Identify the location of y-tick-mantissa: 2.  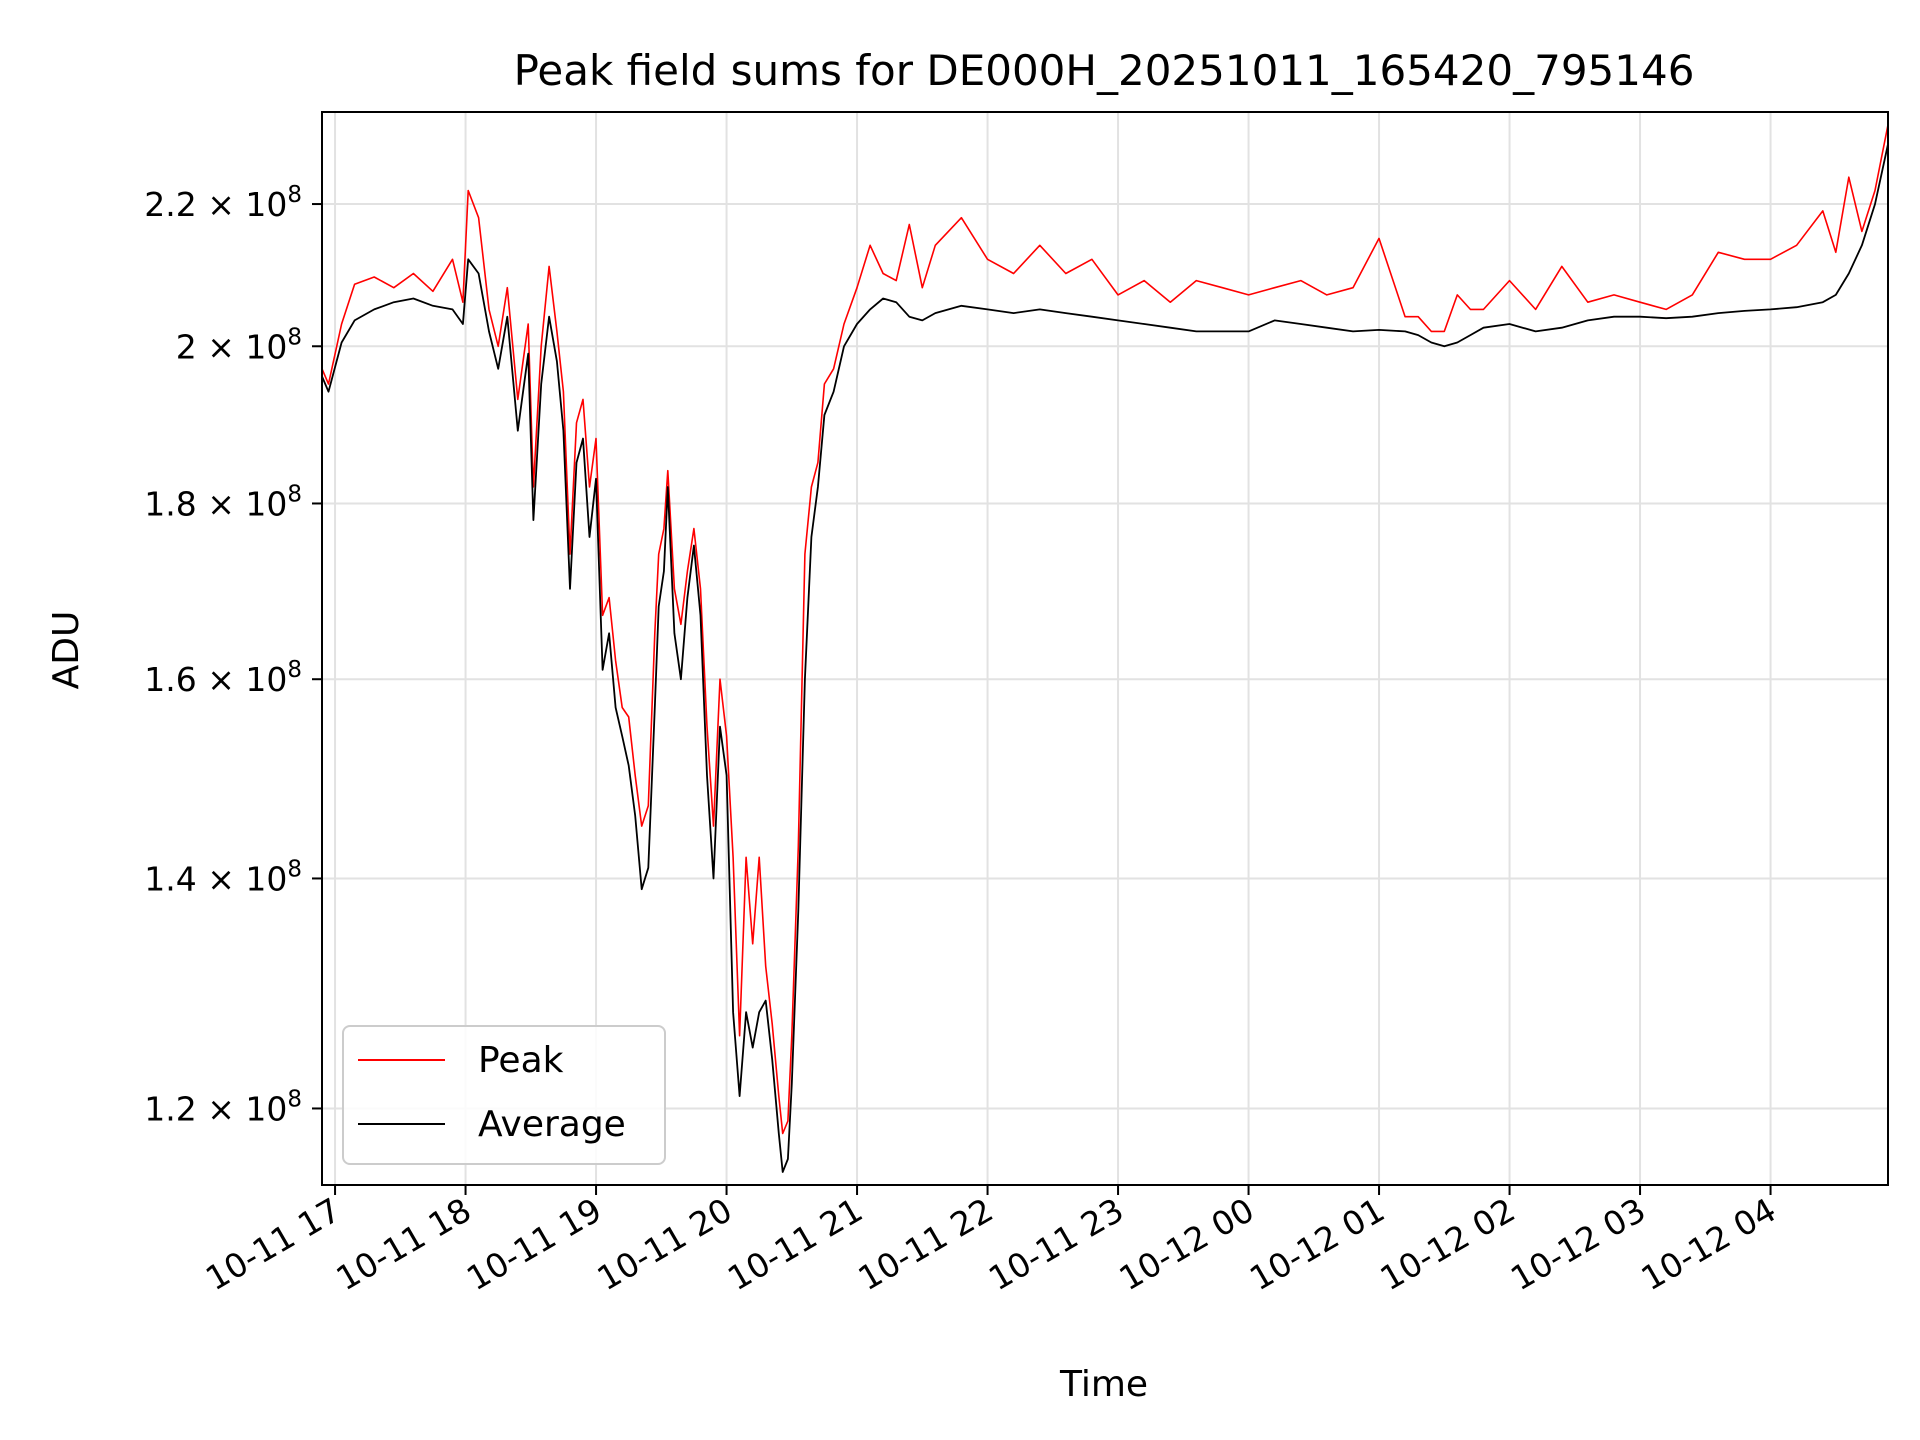
(186, 346).